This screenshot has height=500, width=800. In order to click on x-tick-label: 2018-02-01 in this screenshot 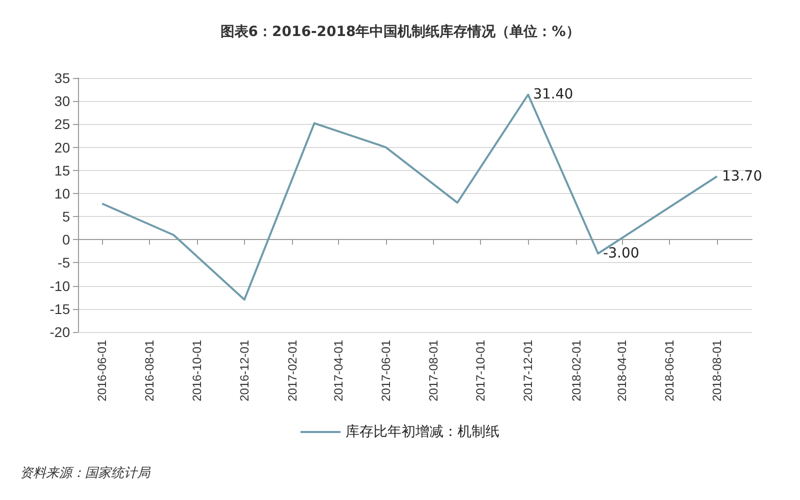, I will do `click(576, 371)`.